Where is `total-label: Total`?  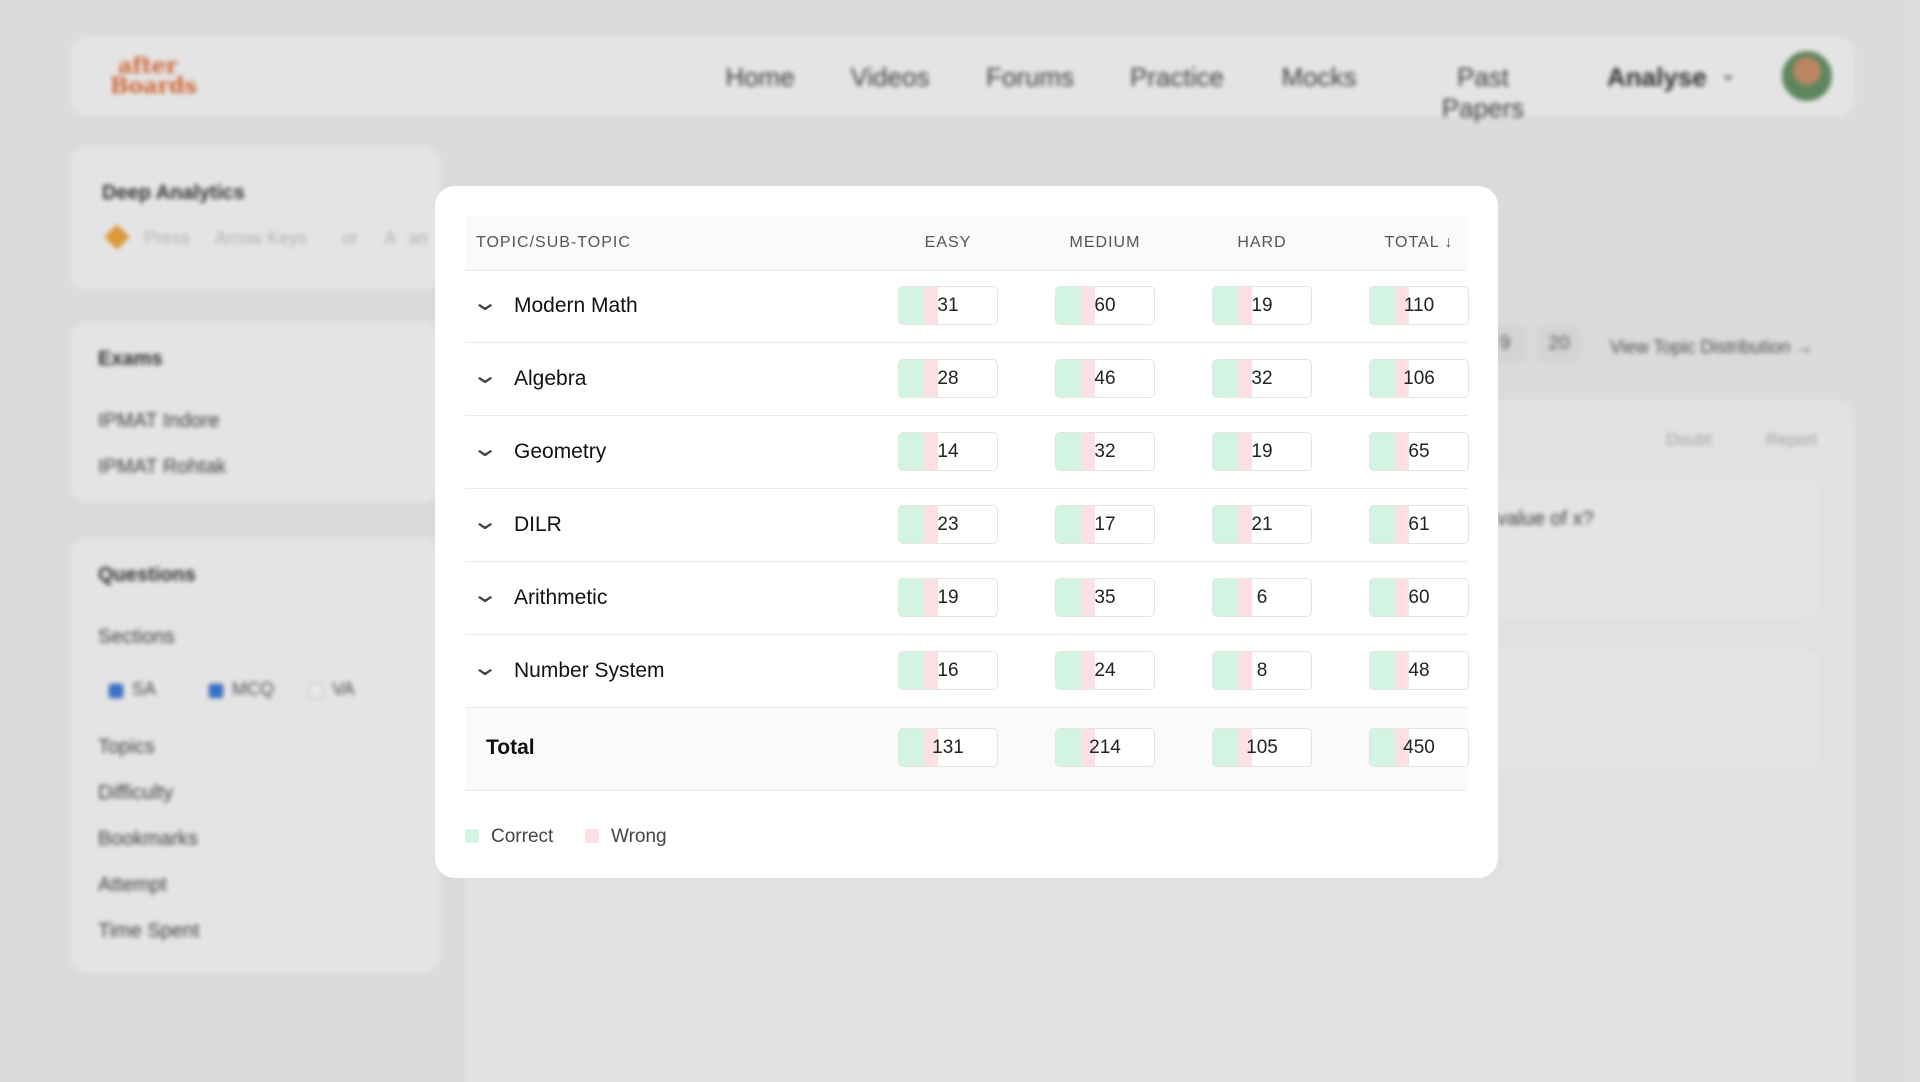
total-label: Total is located at coordinates (510, 747).